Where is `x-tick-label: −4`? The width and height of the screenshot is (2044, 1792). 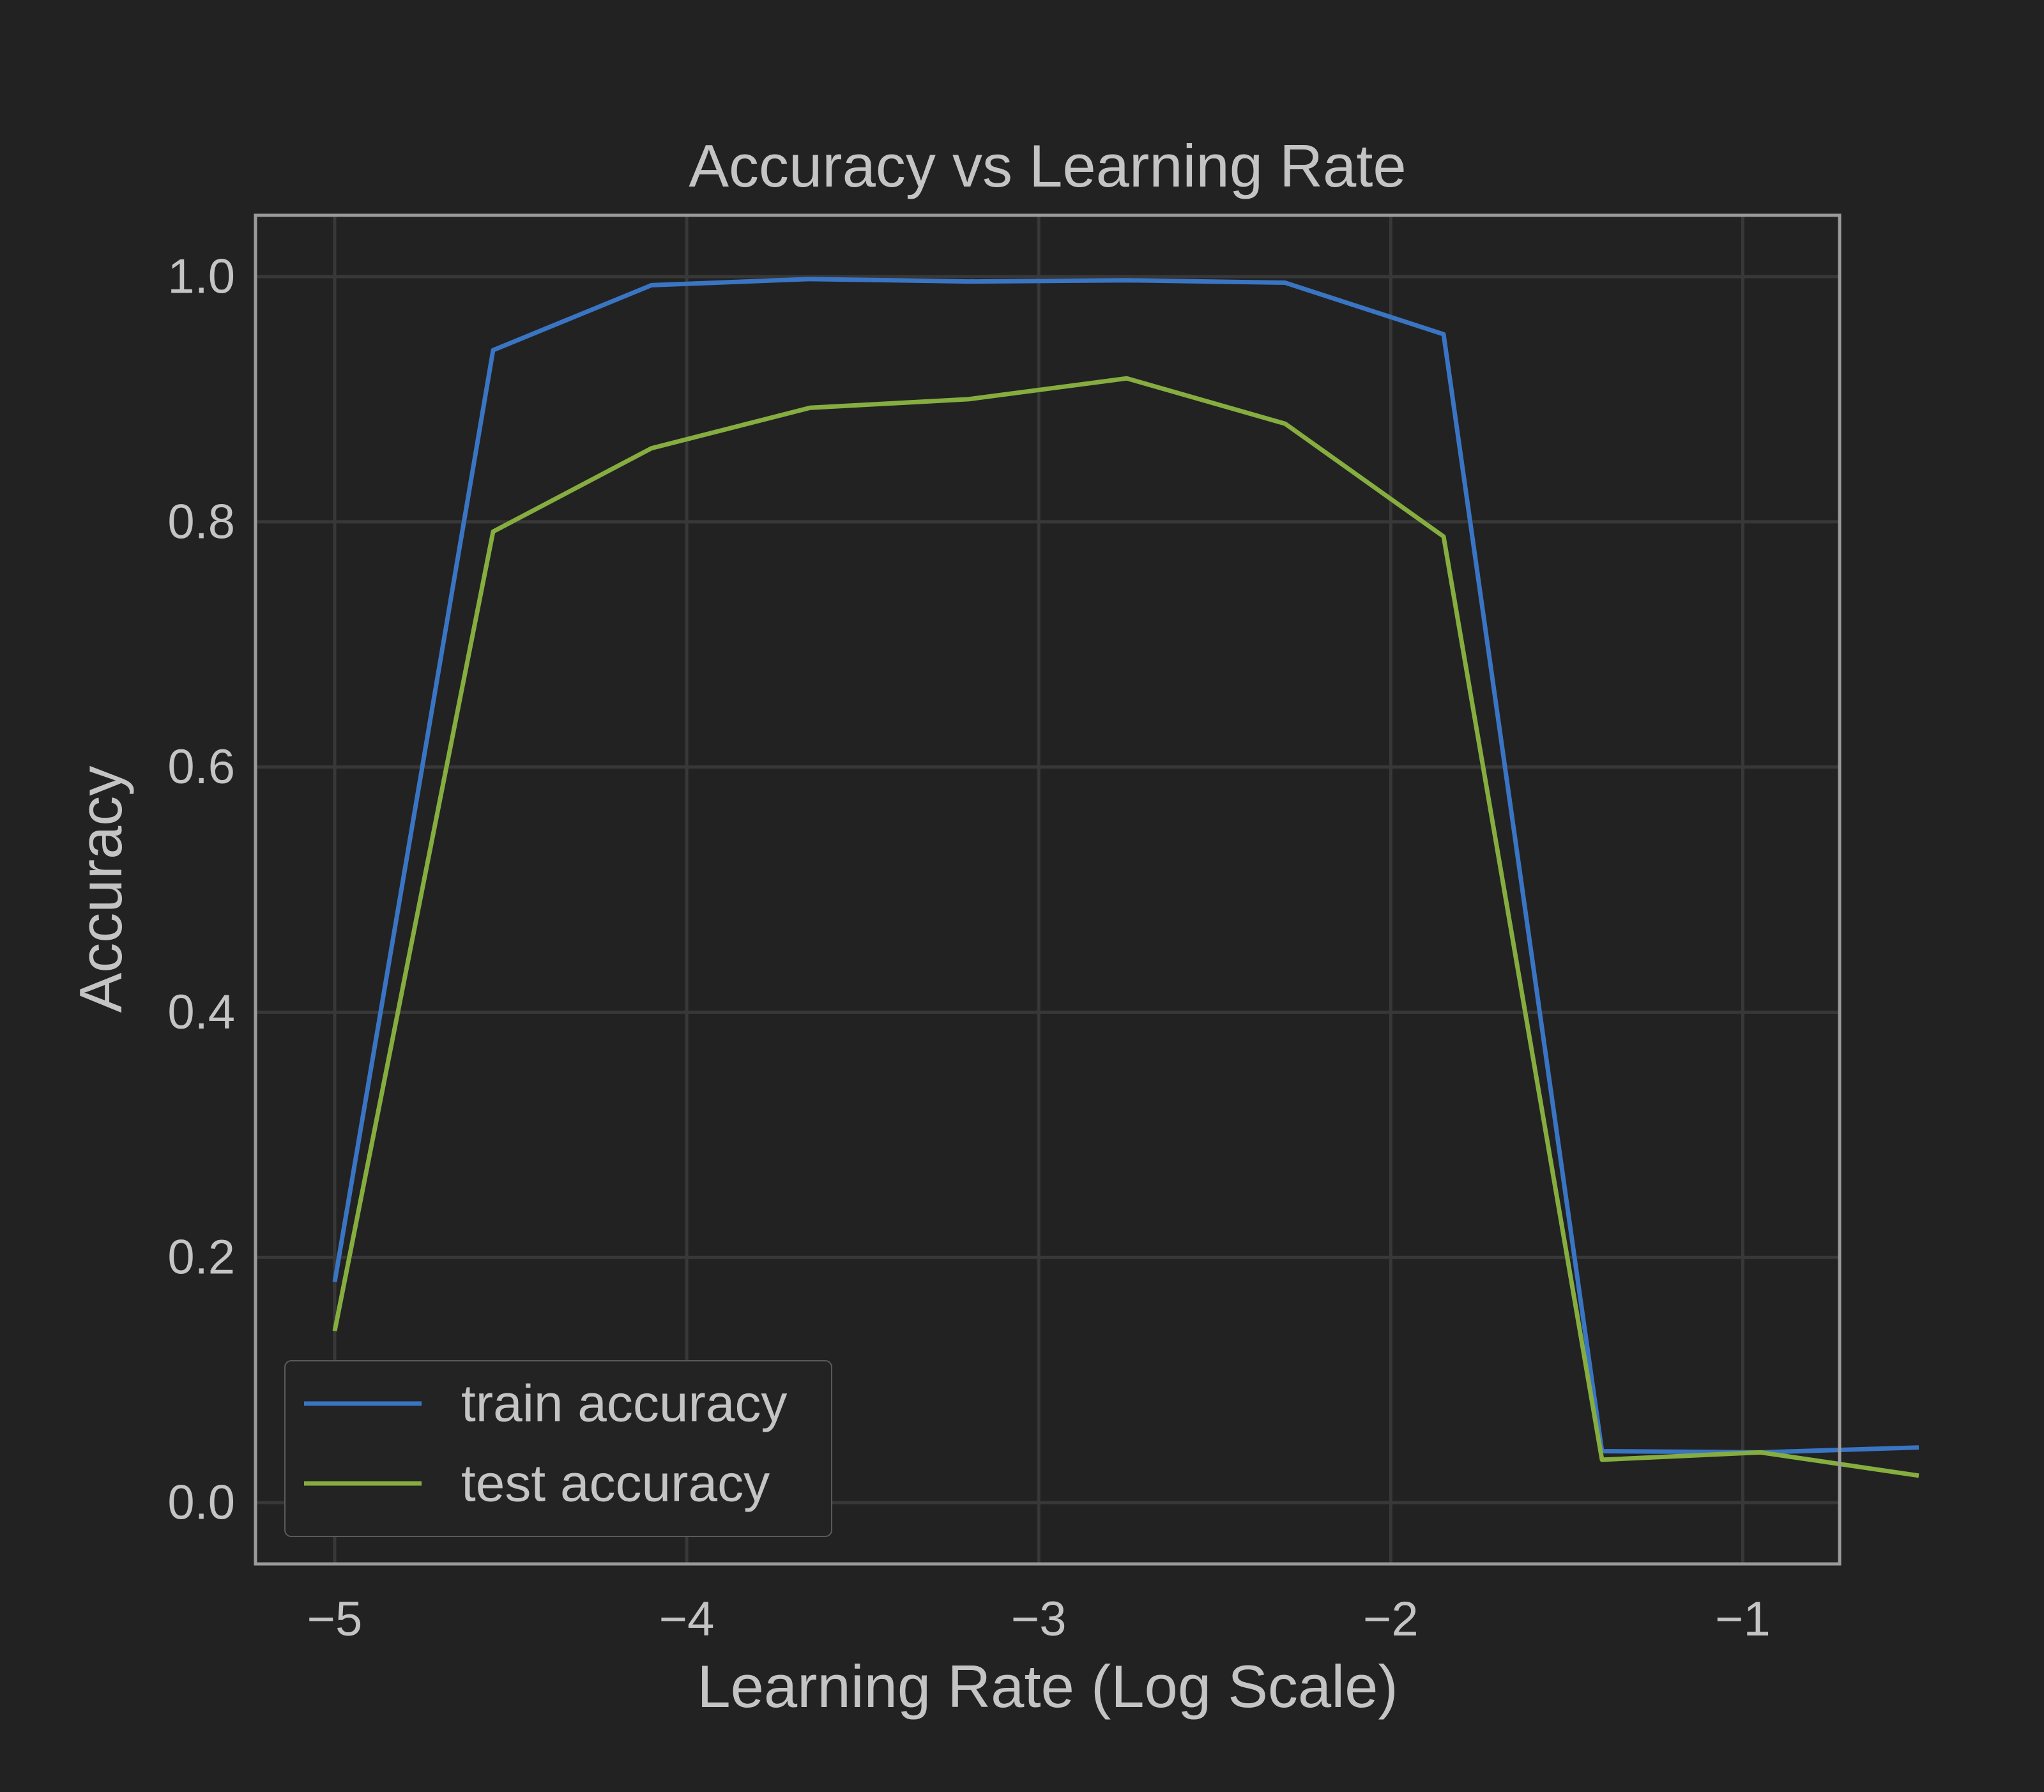 x-tick-label: −4 is located at coordinates (687, 1619).